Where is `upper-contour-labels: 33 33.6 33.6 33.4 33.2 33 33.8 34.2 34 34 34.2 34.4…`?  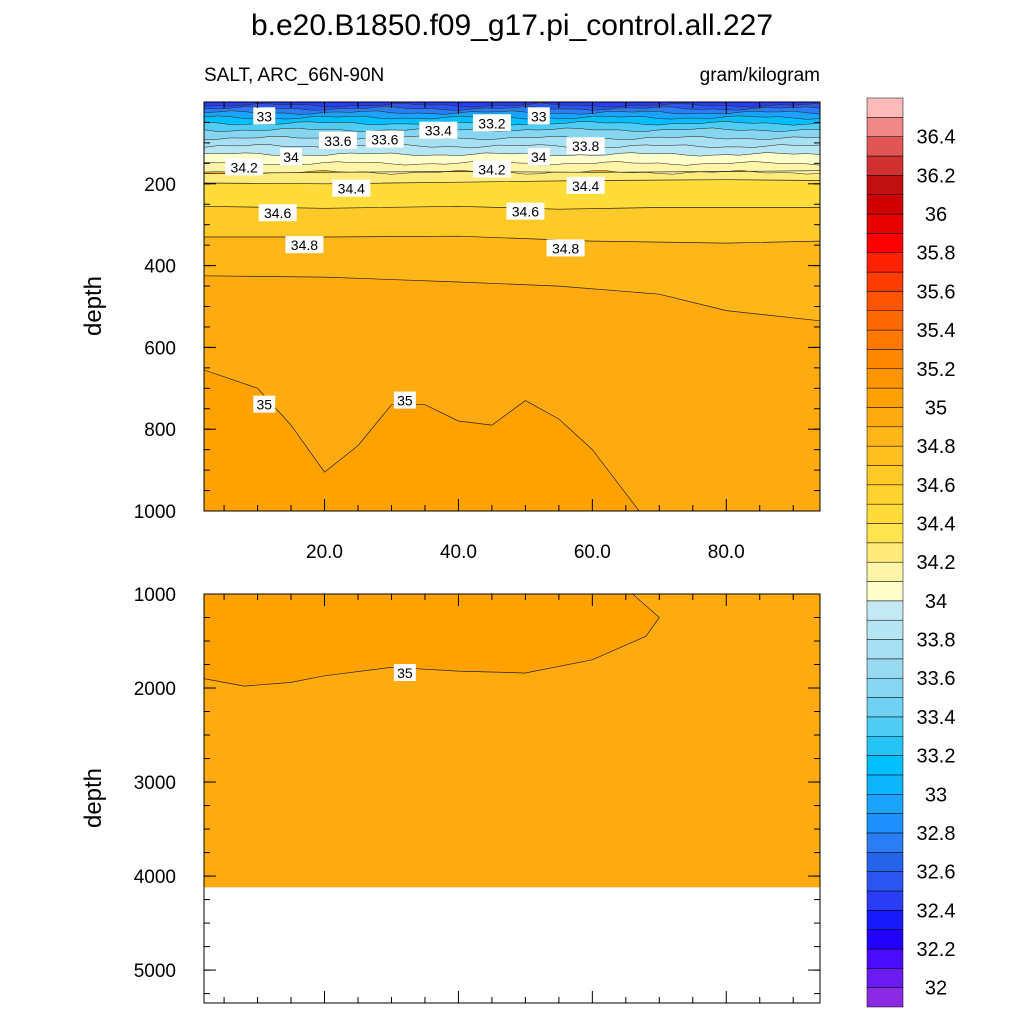 upper-contour-labels: 33 33.6 33.6 33.4 33.2 33 33.8 34.2 34 34 34.2 34.4… is located at coordinates (415, 260).